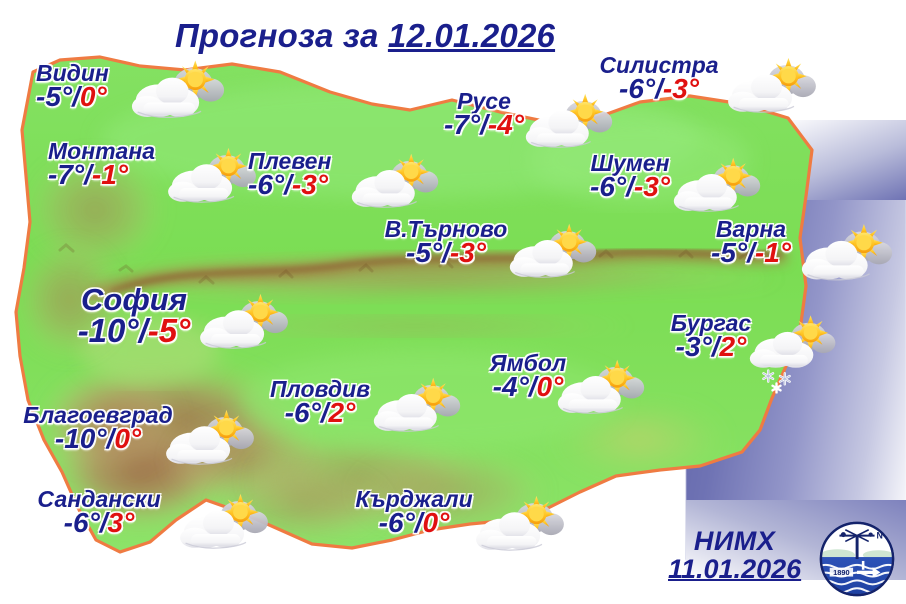 This screenshot has height=604, width=906. What do you see at coordinates (751, 253) in the screenshot?
I see `city-temps: -5°/-1°` at bounding box center [751, 253].